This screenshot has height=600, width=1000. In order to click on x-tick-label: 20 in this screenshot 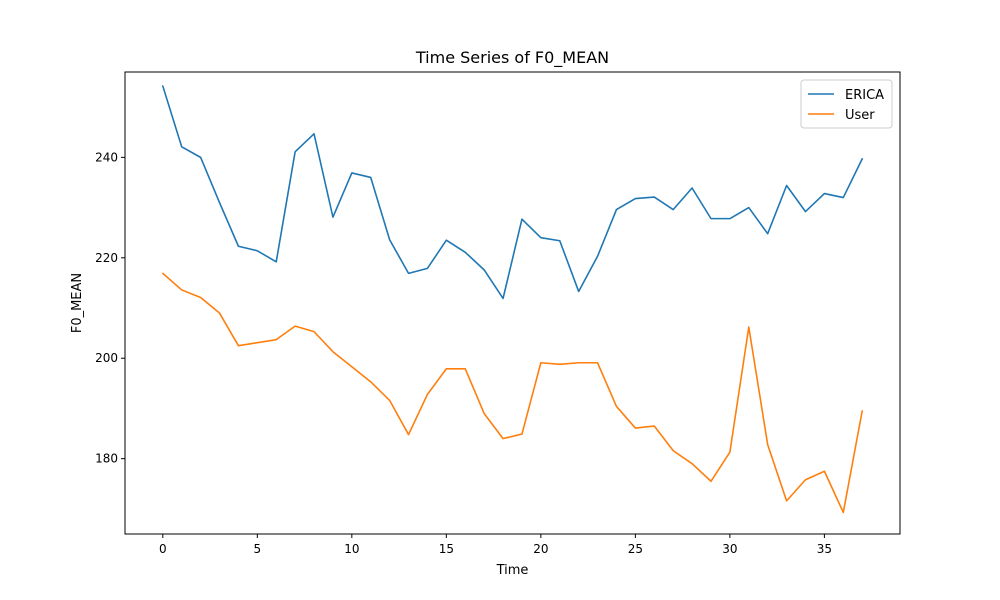, I will do `click(540, 549)`.